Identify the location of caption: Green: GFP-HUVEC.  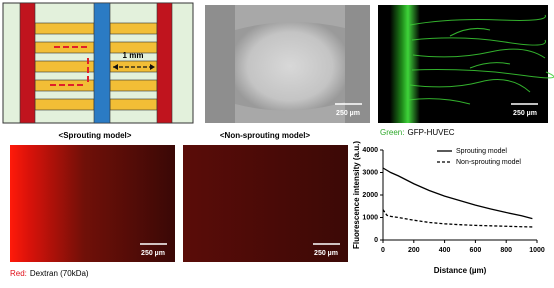
(417, 132).